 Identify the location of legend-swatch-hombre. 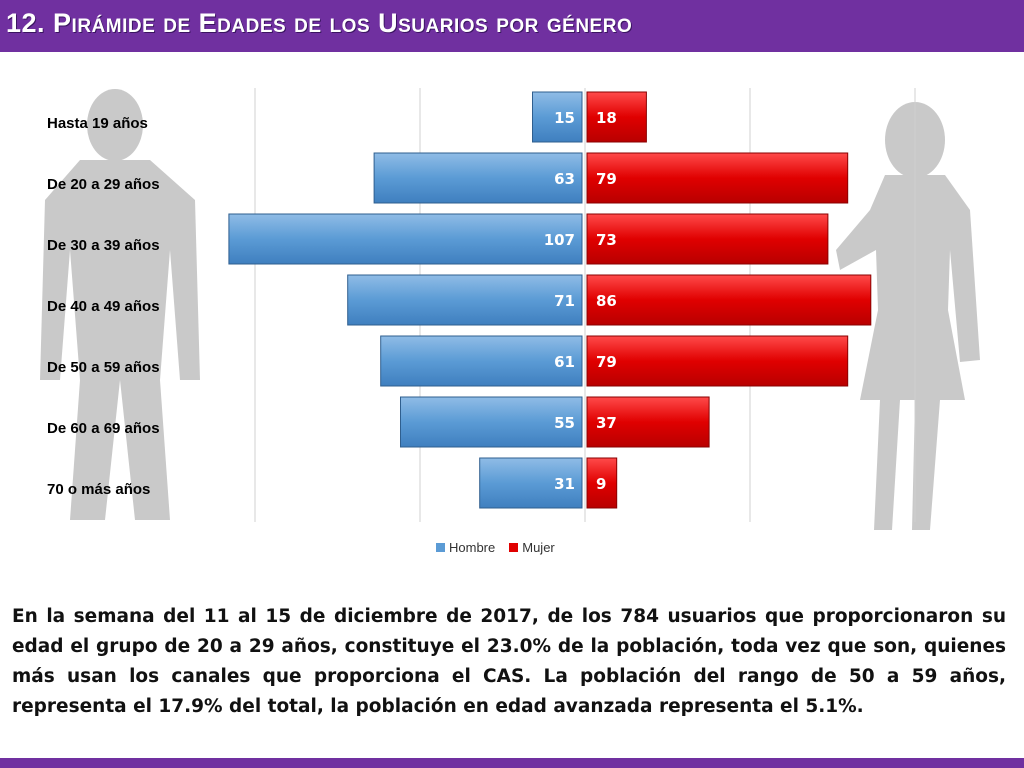
(440, 547).